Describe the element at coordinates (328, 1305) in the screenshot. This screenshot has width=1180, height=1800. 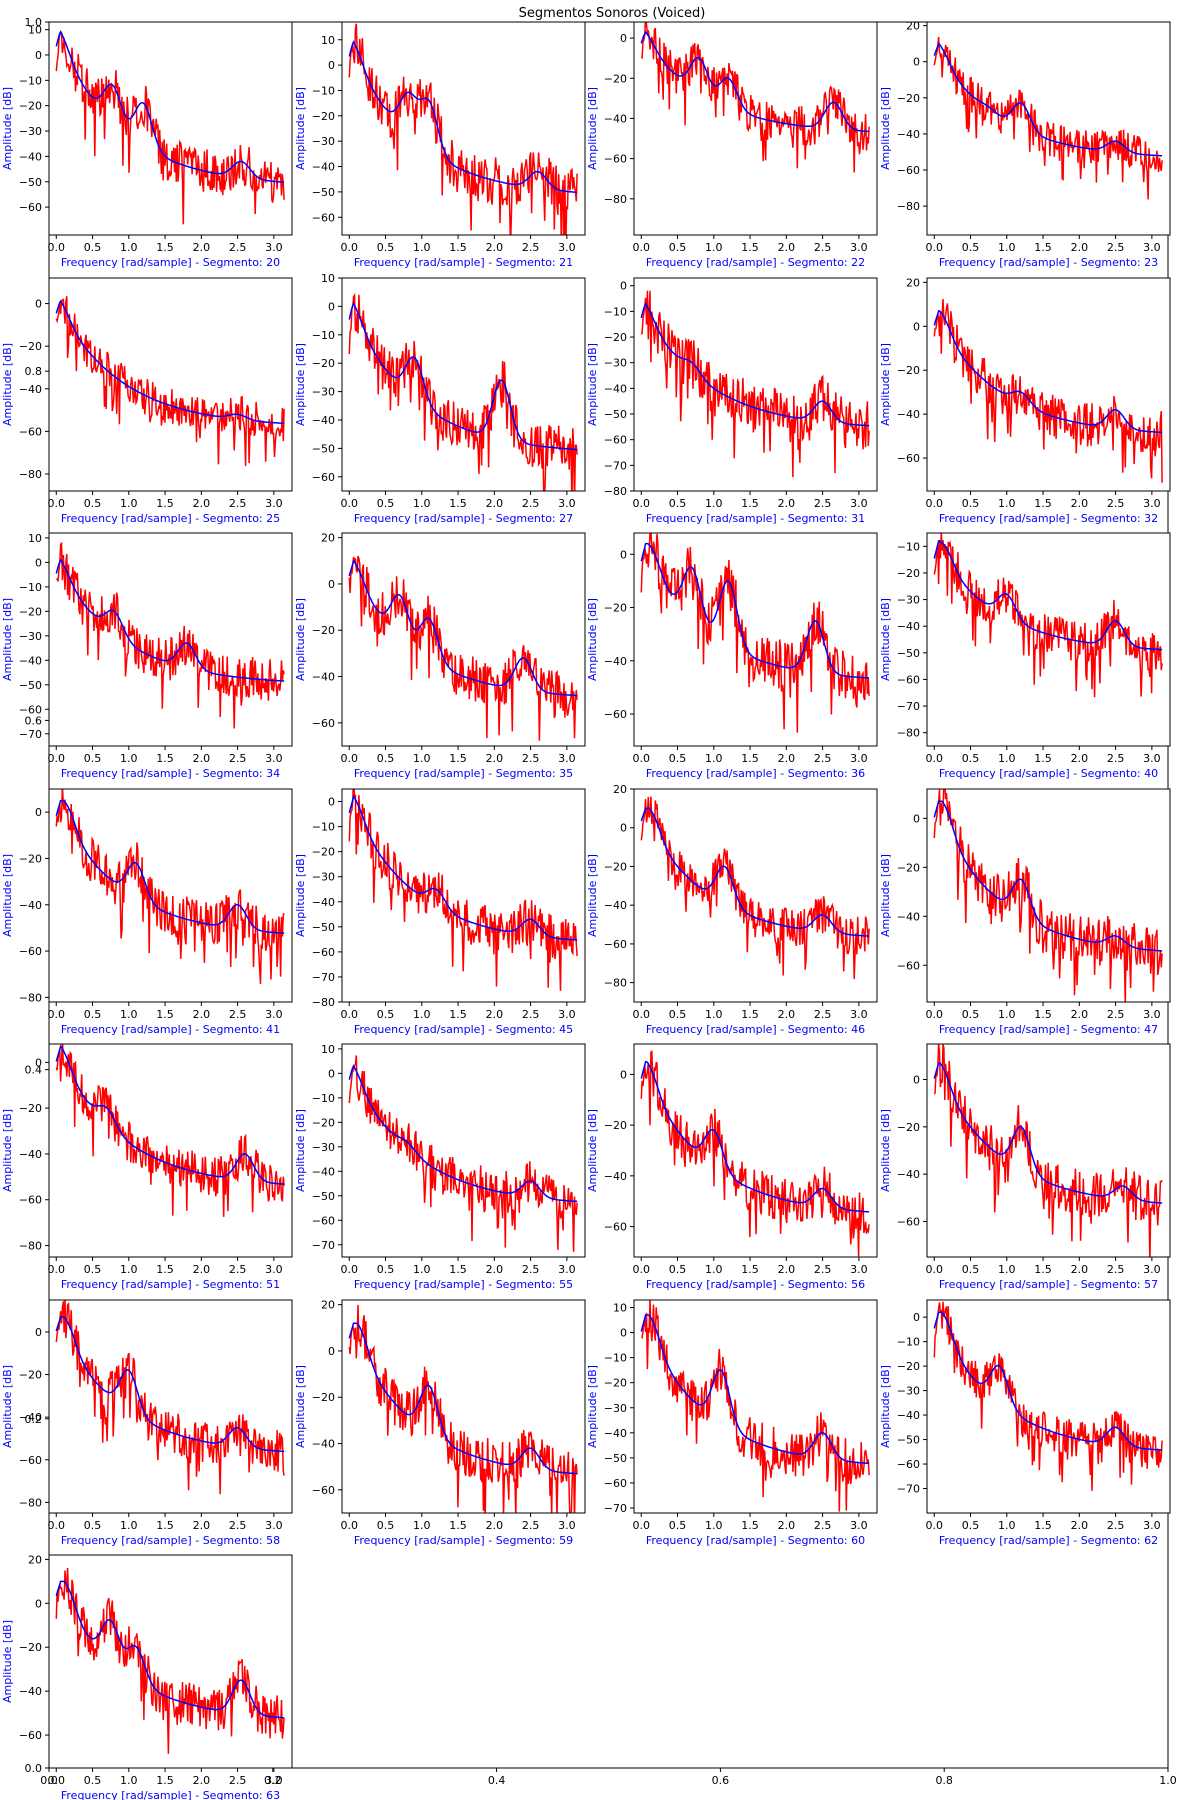
I see `y-tick-label: 20` at that location.